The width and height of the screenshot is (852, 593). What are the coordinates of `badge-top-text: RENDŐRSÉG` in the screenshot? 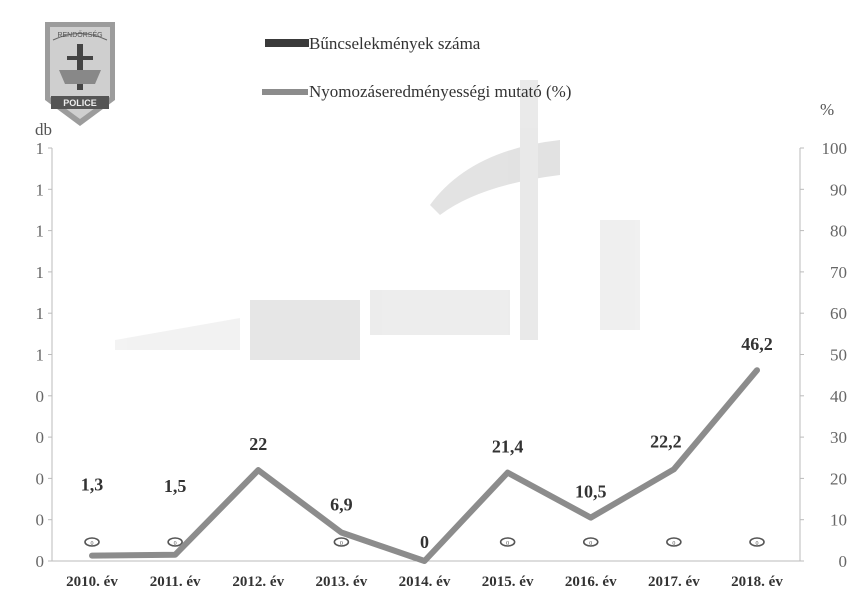 It's located at (79, 34).